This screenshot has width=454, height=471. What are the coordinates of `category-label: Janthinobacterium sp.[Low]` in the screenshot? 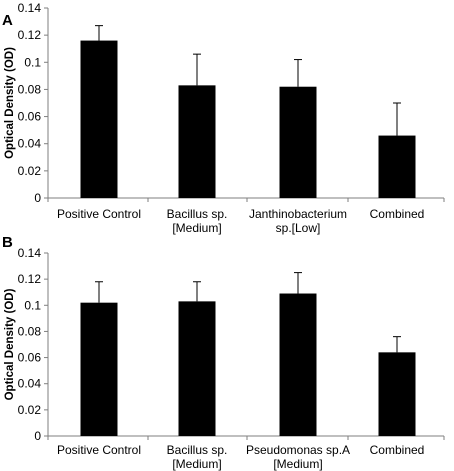 It's located at (298, 221).